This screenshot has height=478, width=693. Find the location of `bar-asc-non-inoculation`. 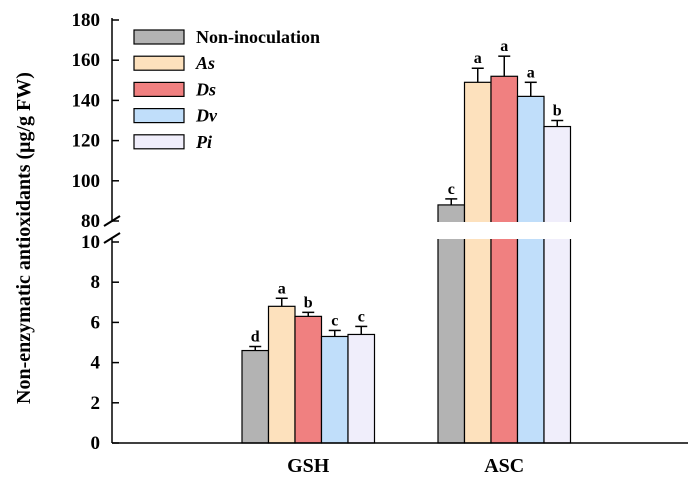

bar-asc-non-inoculation is located at coordinates (451, 324).